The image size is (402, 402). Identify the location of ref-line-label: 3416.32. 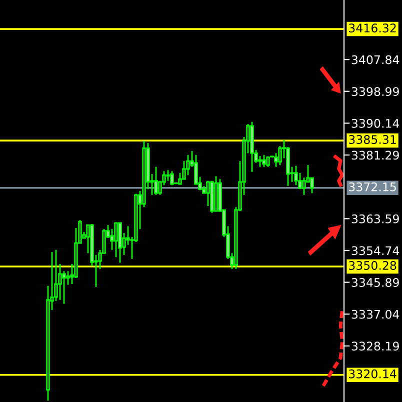
(372, 28).